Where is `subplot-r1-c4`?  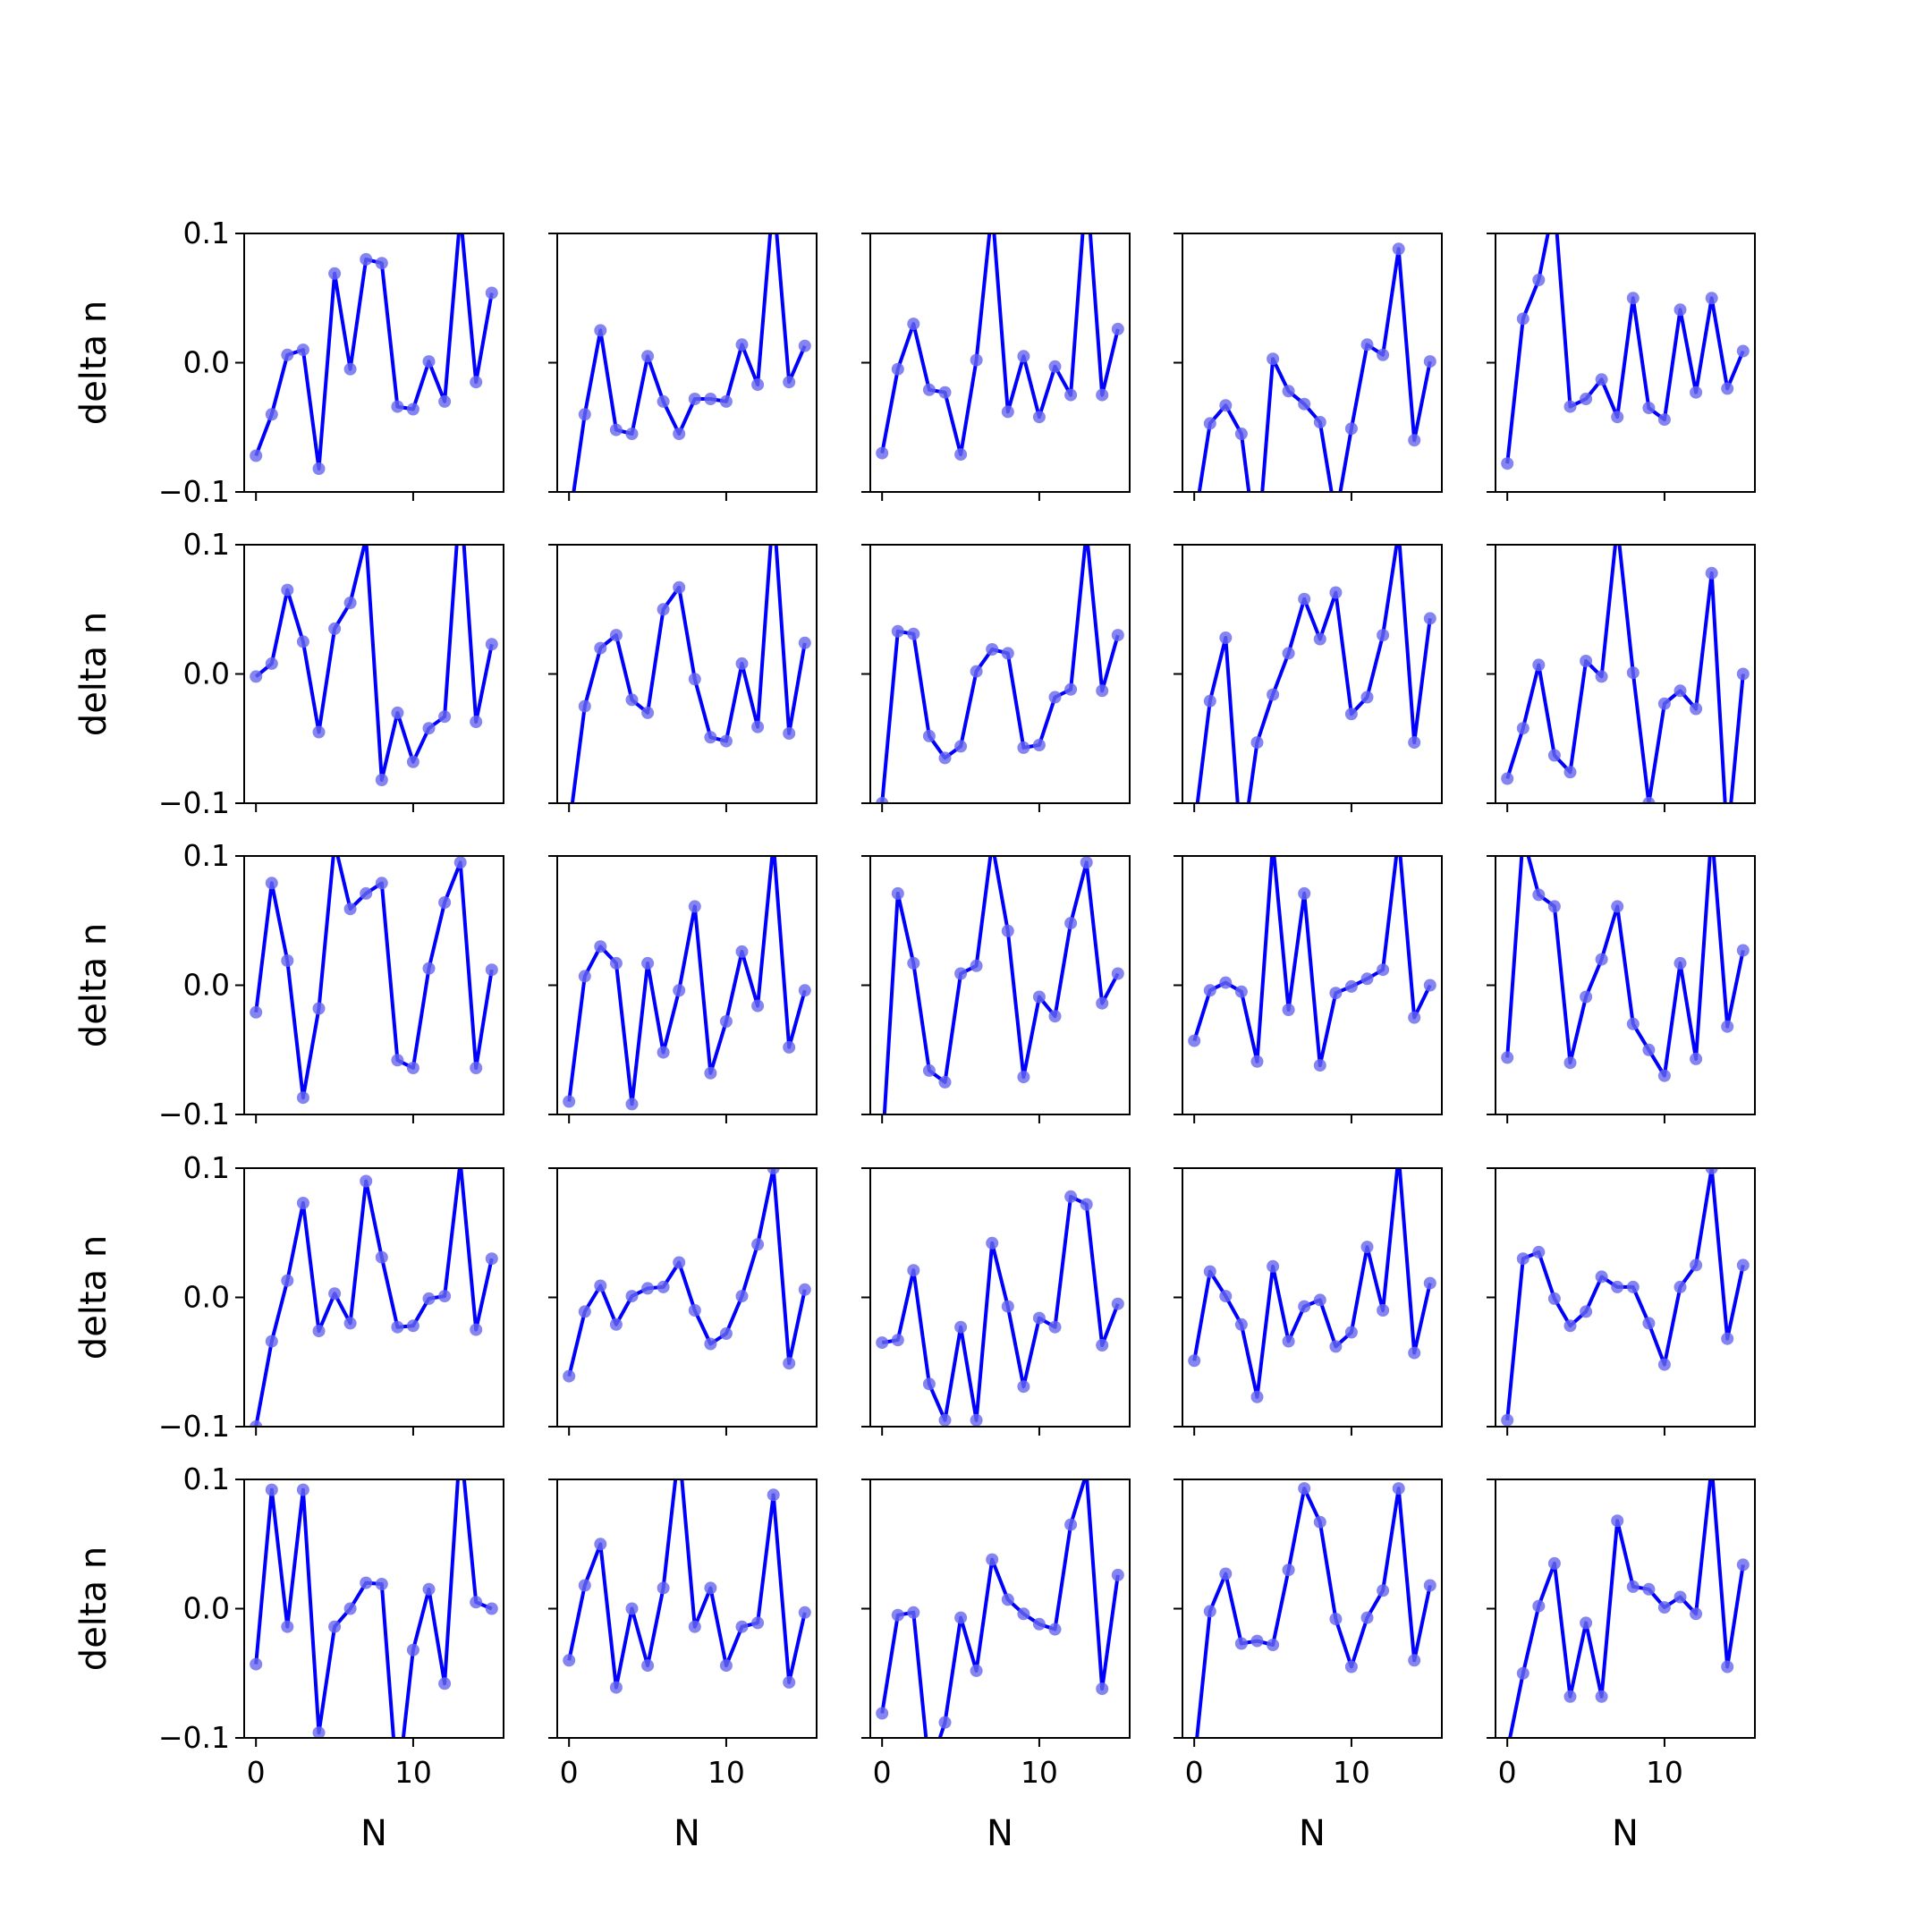 subplot-r1-c4 is located at coordinates (1308, 367).